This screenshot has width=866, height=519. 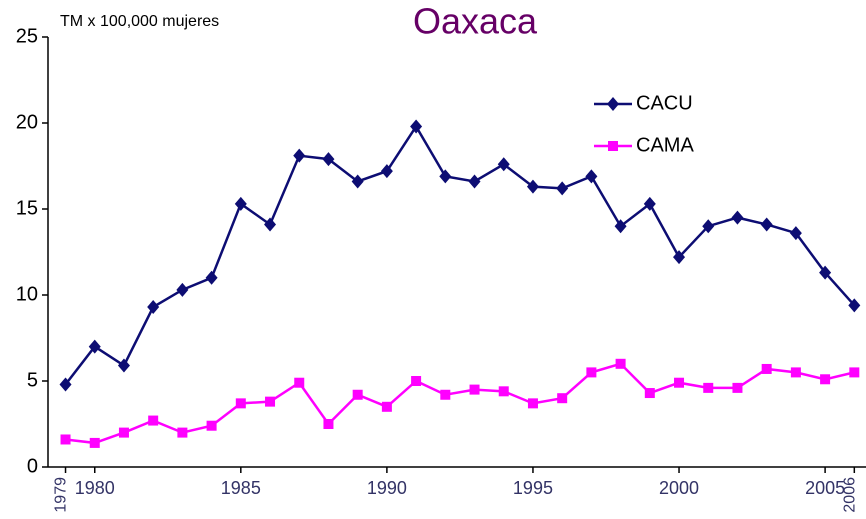 What do you see at coordinates (27, 122) in the screenshot?
I see `y-tick-label: 20` at bounding box center [27, 122].